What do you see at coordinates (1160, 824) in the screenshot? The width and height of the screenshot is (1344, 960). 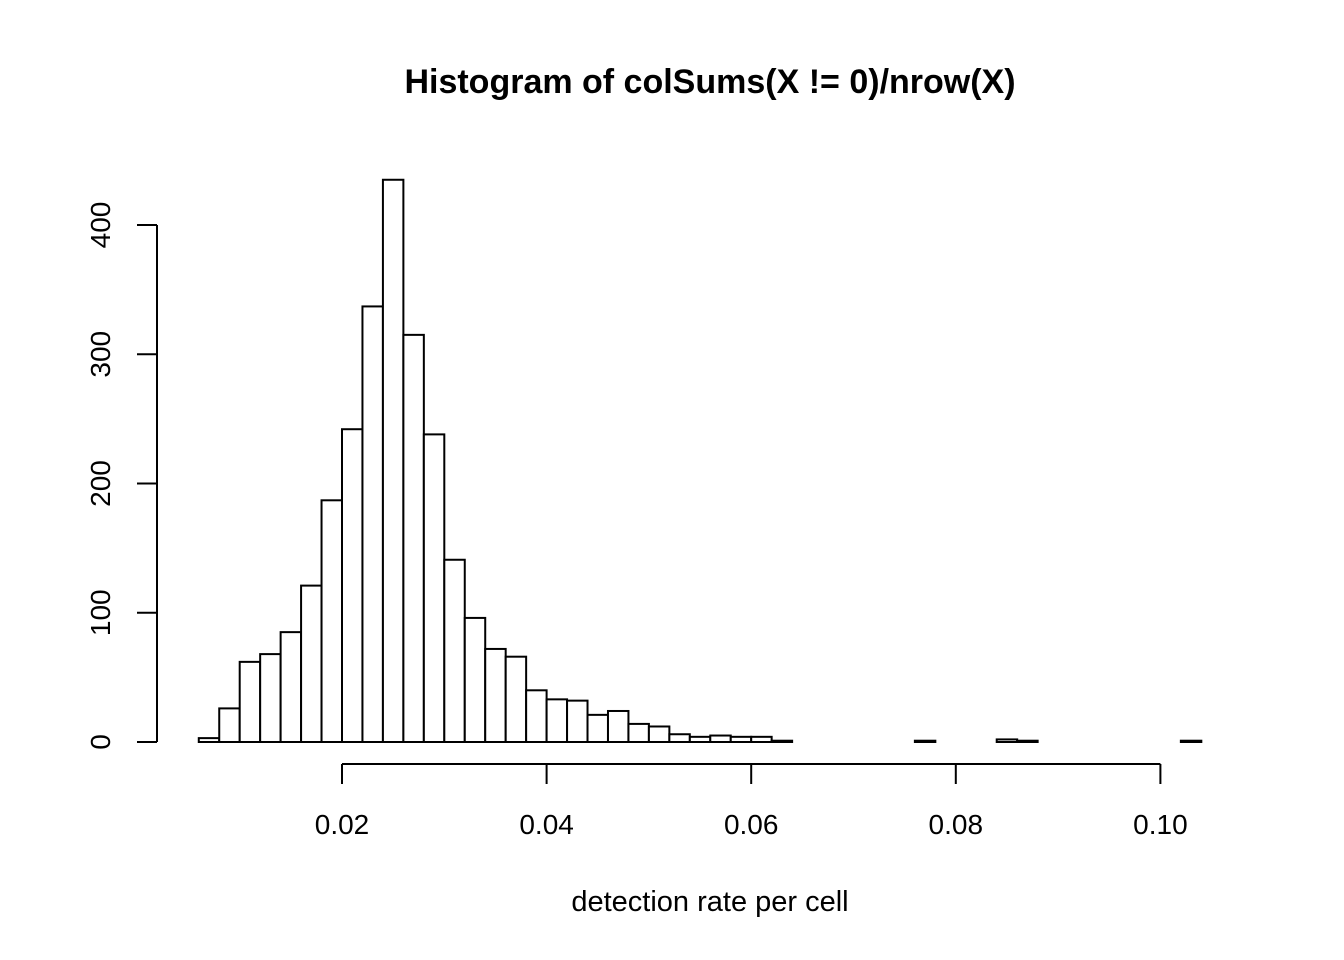 I see `x-tick-label: 0.10` at bounding box center [1160, 824].